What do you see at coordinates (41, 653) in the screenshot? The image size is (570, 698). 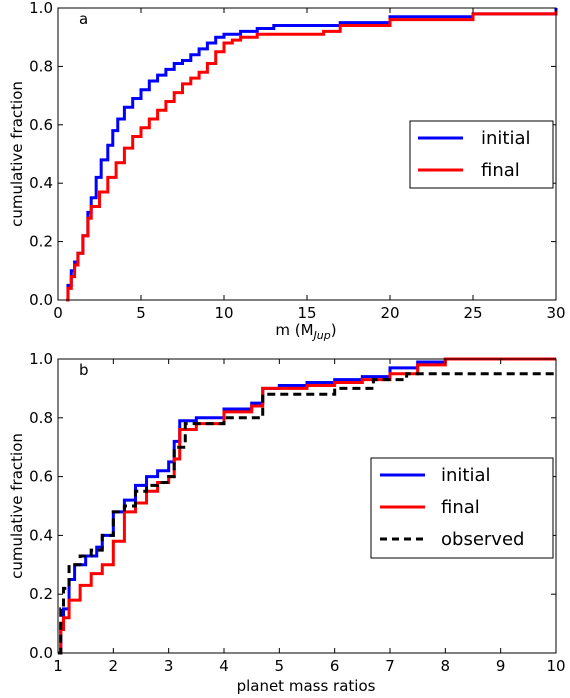 I see `panel-b-ytick-label: 0.0` at bounding box center [41, 653].